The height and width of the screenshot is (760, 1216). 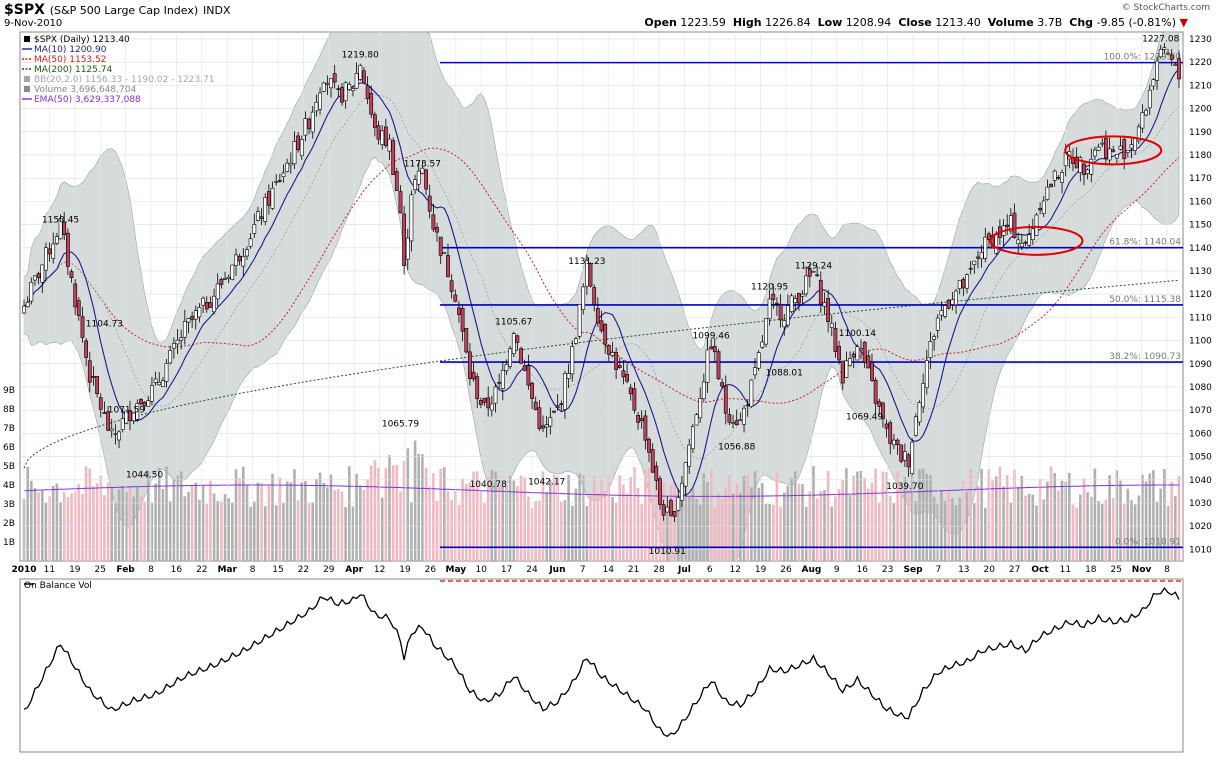 I want to click on volume-tick-label: 5B, so click(x=9, y=467).